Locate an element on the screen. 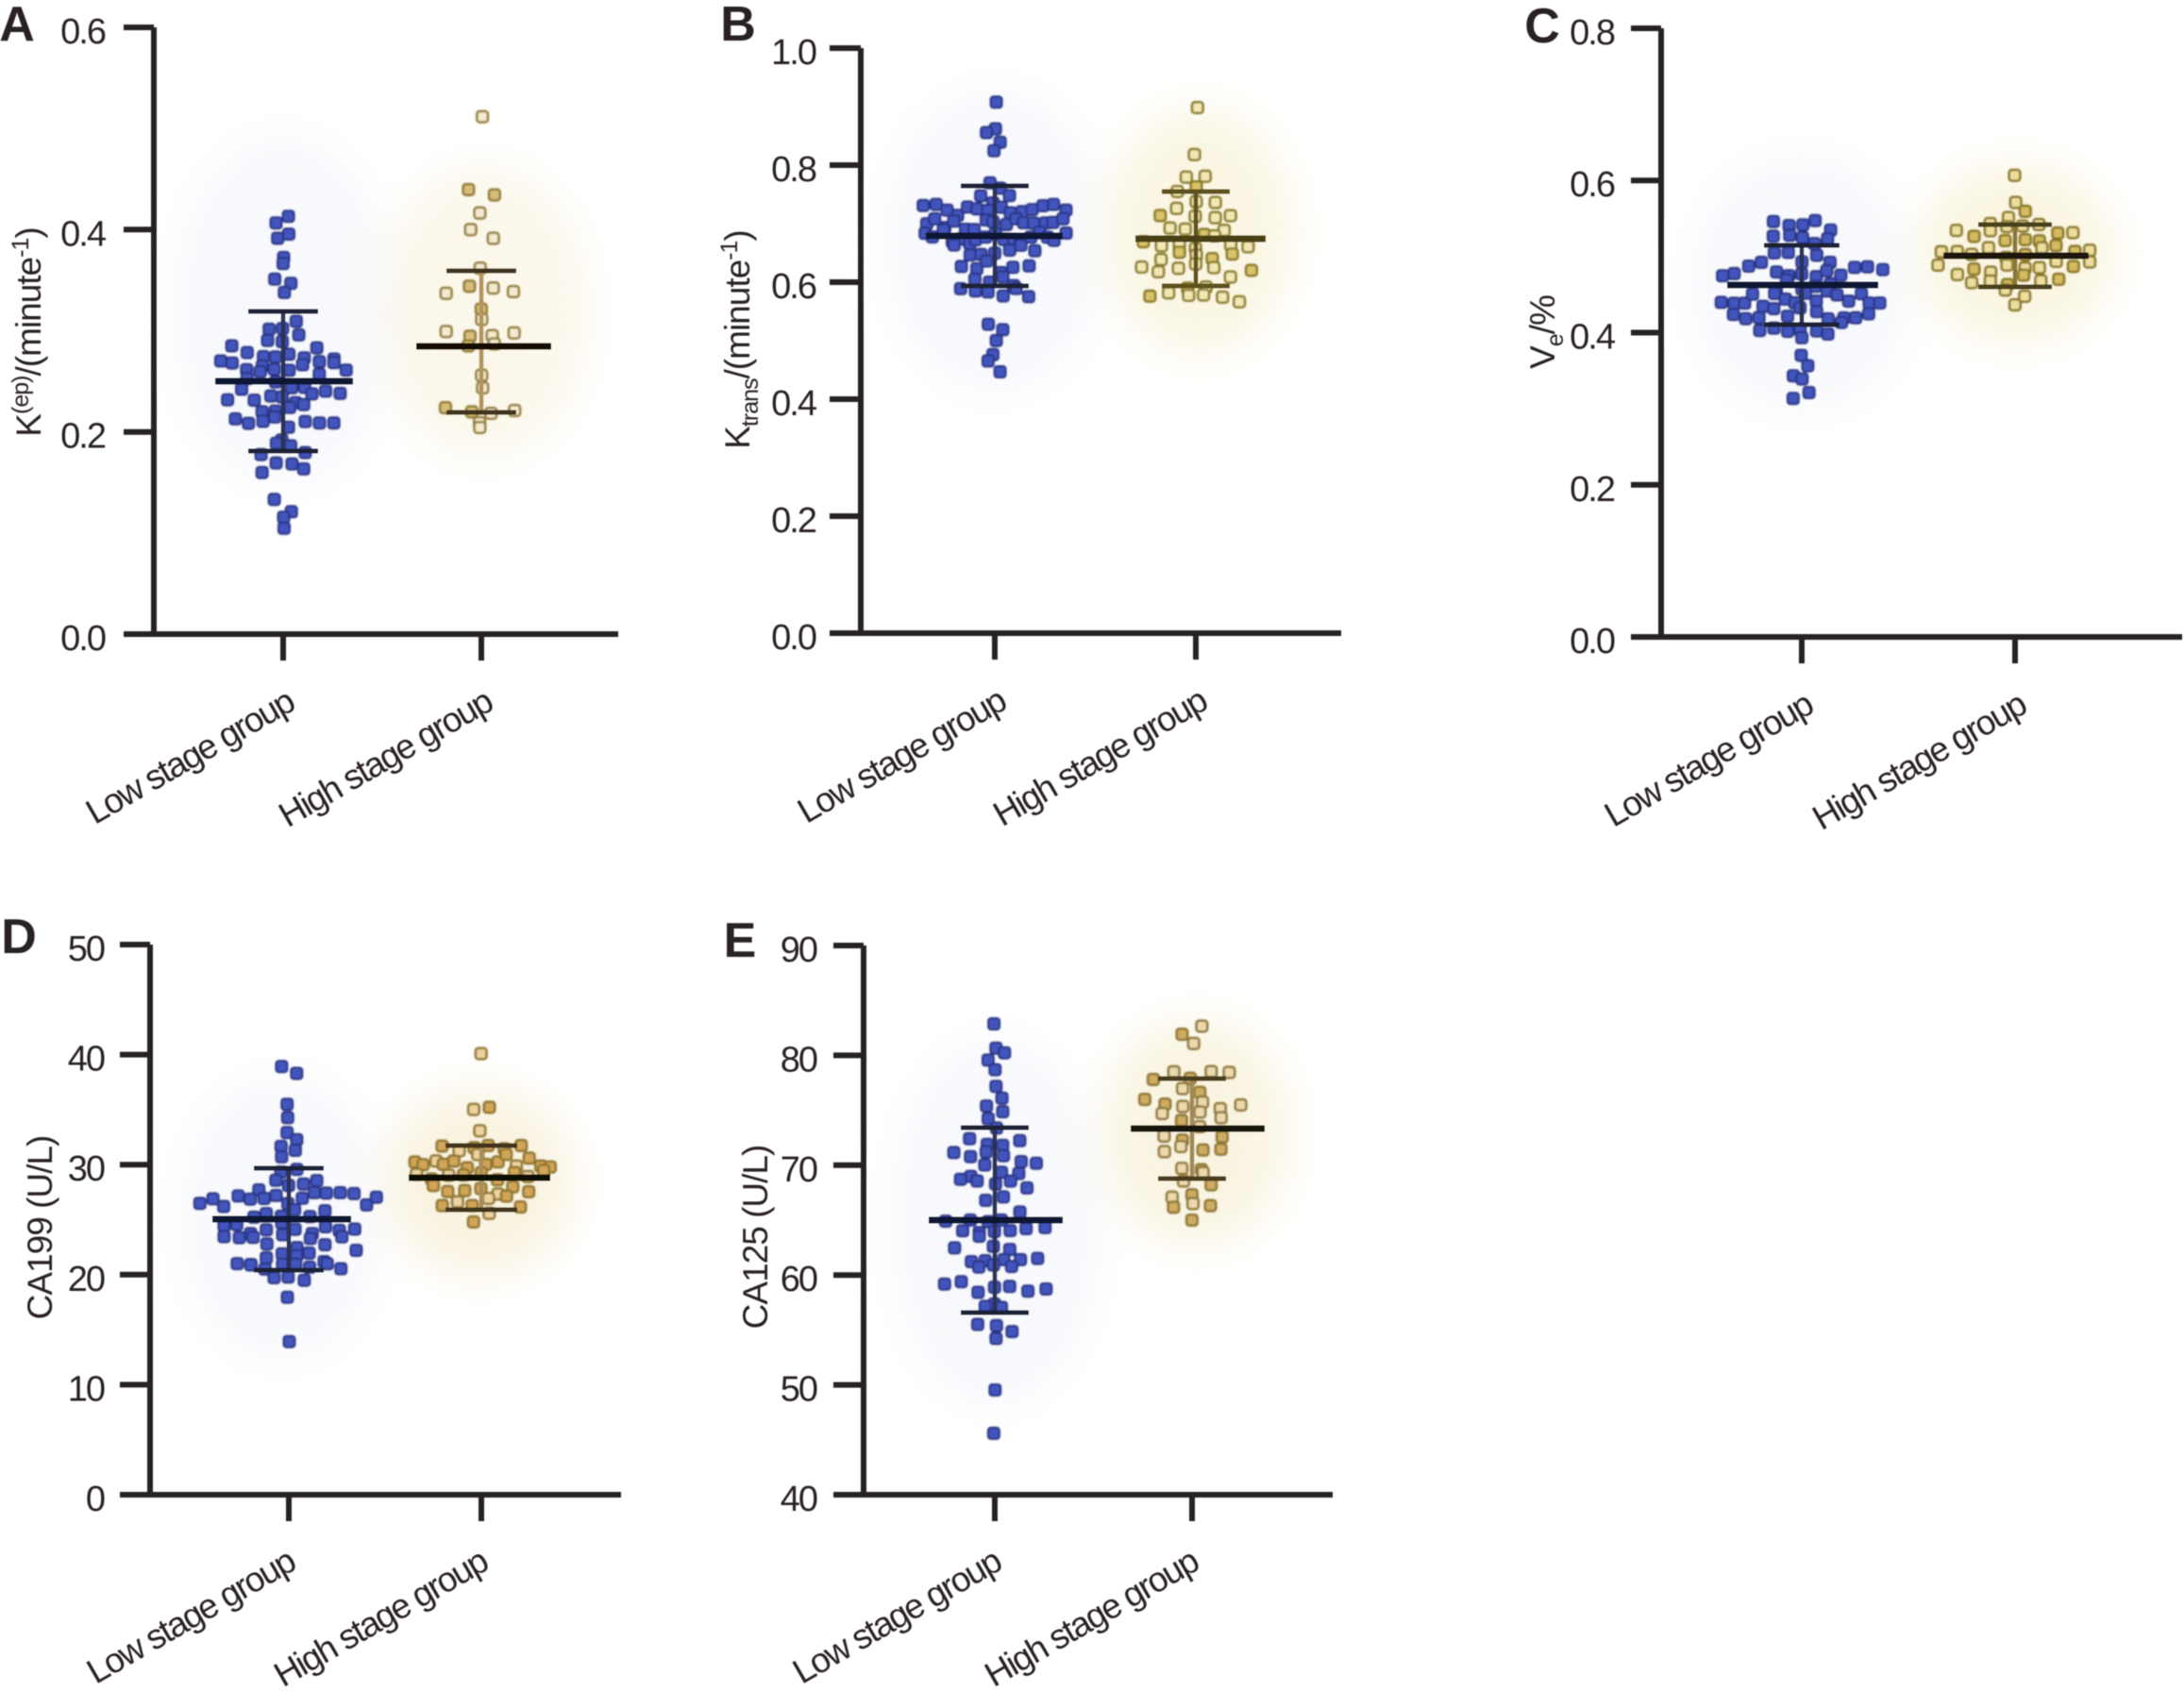 The image size is (2184, 1691). svg-text: 70 is located at coordinates (799, 1170).